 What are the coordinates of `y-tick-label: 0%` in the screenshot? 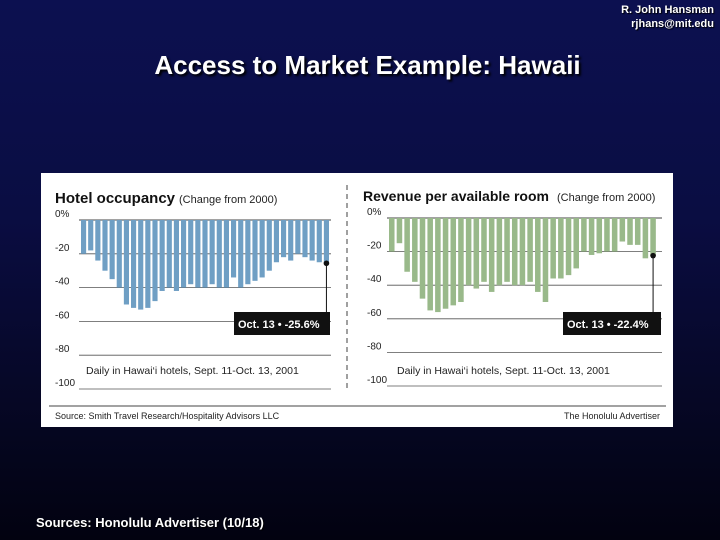 It's located at (374, 212).